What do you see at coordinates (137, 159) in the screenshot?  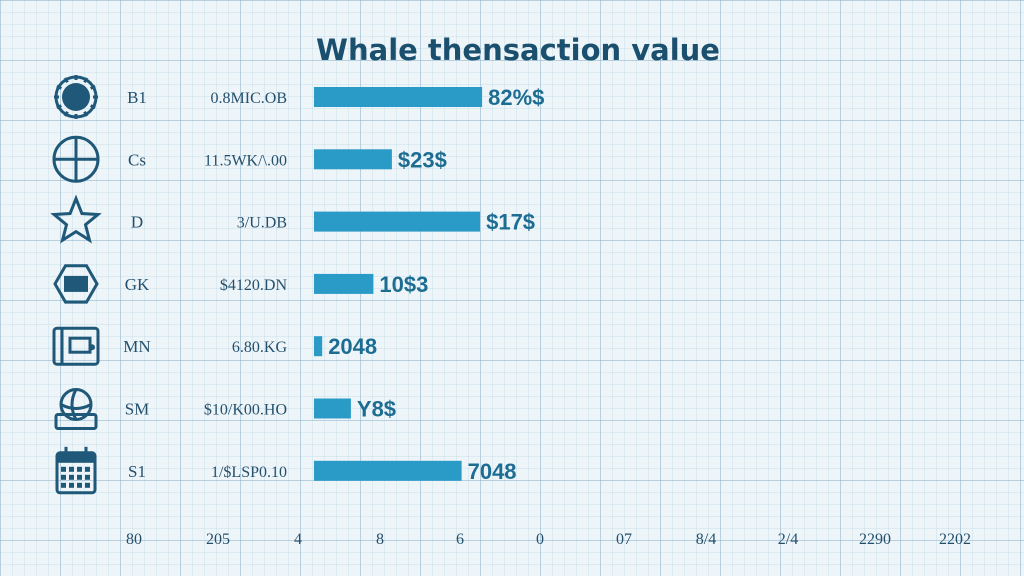 I see `row-category-label: Cs` at bounding box center [137, 159].